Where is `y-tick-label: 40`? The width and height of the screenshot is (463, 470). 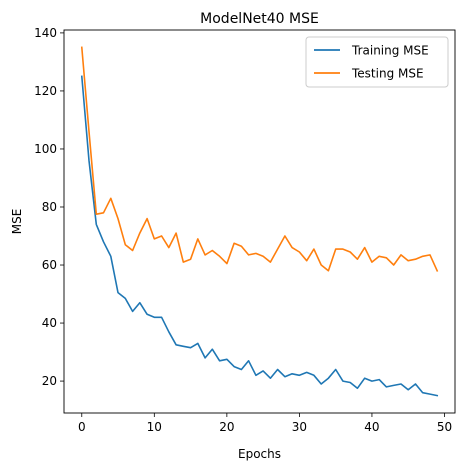 y-tick-label: 40 is located at coordinates (49, 323).